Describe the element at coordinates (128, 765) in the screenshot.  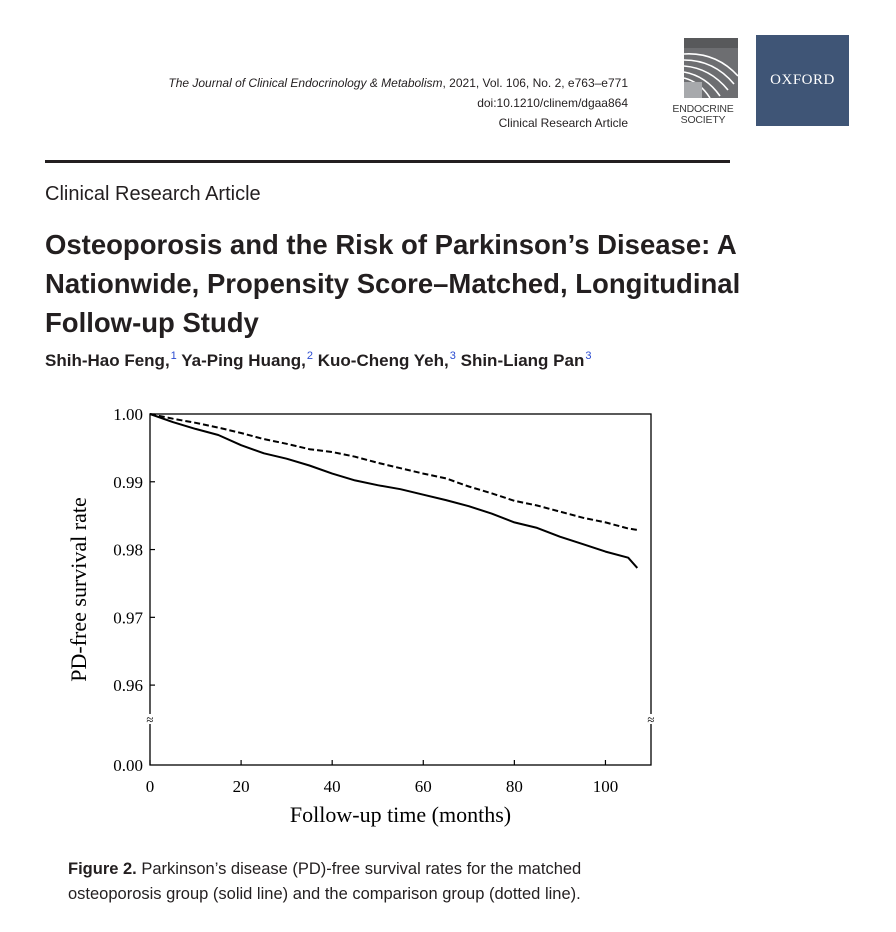
I see `y-tick-label-bottom: 0.00` at that location.